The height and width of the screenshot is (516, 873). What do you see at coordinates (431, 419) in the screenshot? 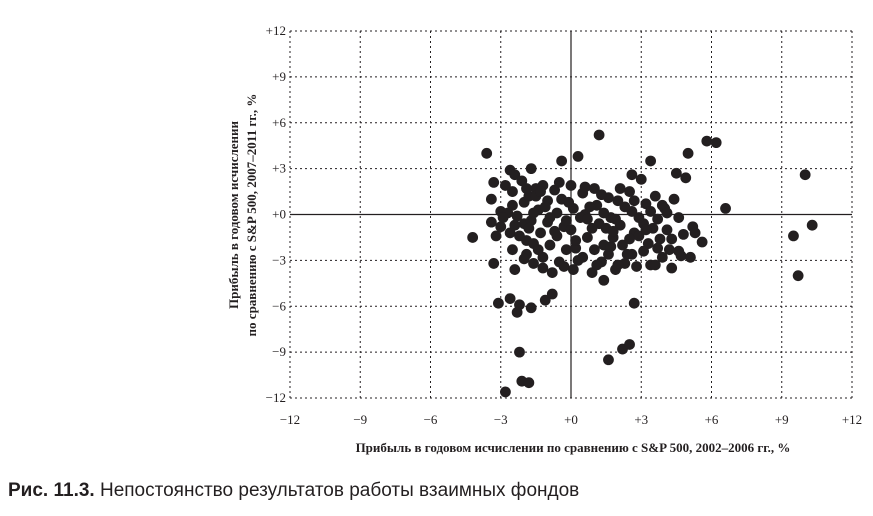
I see `x-tick-label: −6` at bounding box center [431, 419].